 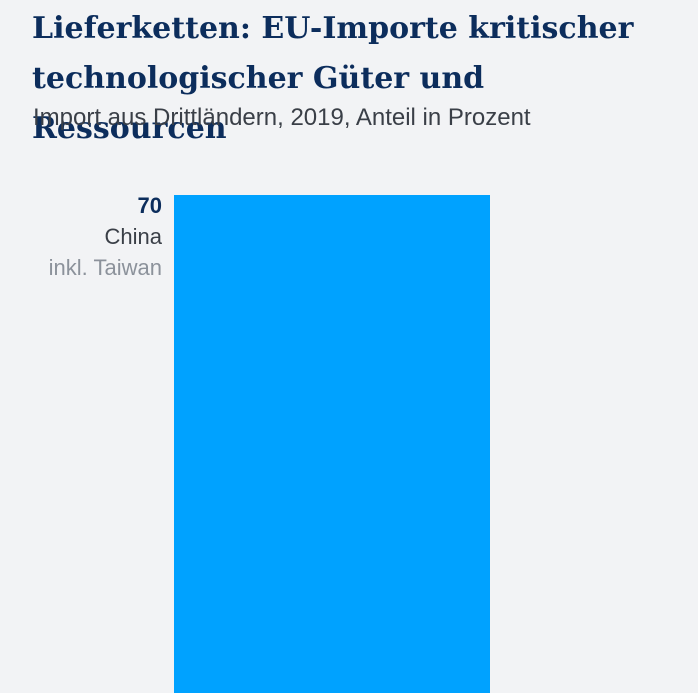 I want to click on category-label: China, so click(x=134, y=236).